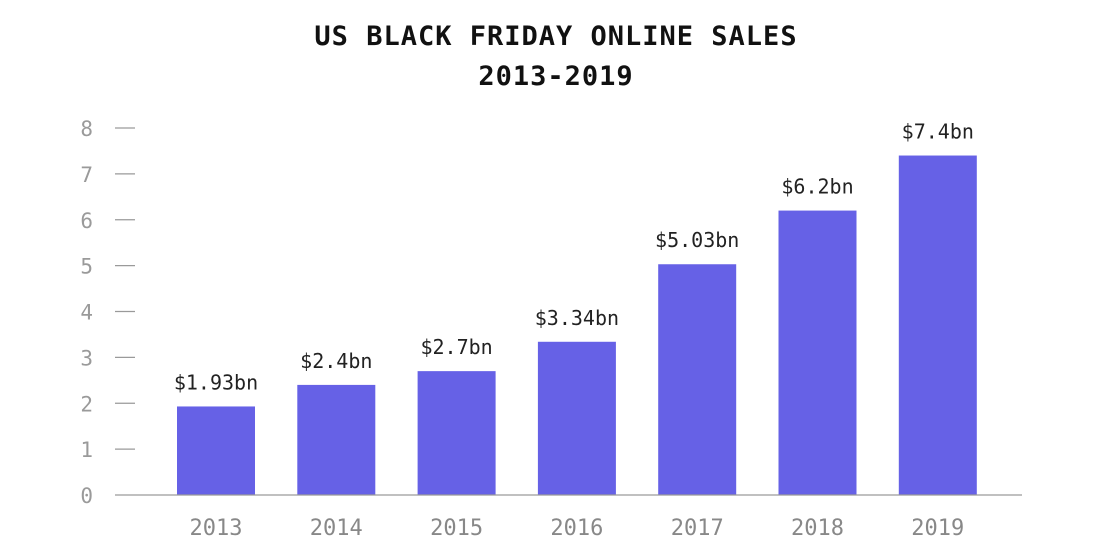 The image size is (1100, 550). I want to click on x-tick-label-2015: 2015, so click(456, 528).